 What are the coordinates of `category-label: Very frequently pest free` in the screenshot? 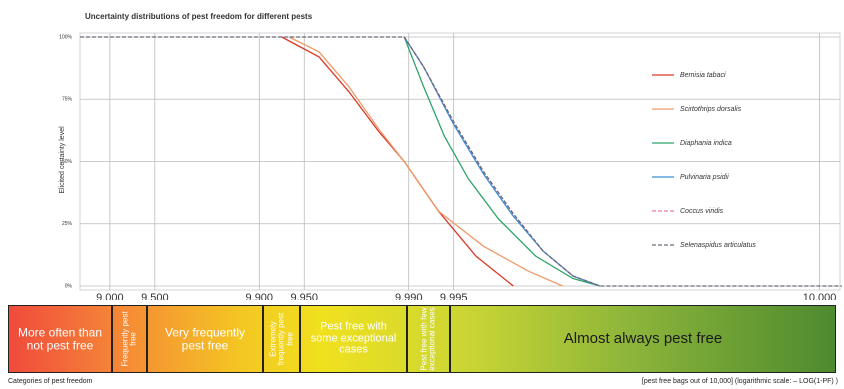 It's located at (205, 338).